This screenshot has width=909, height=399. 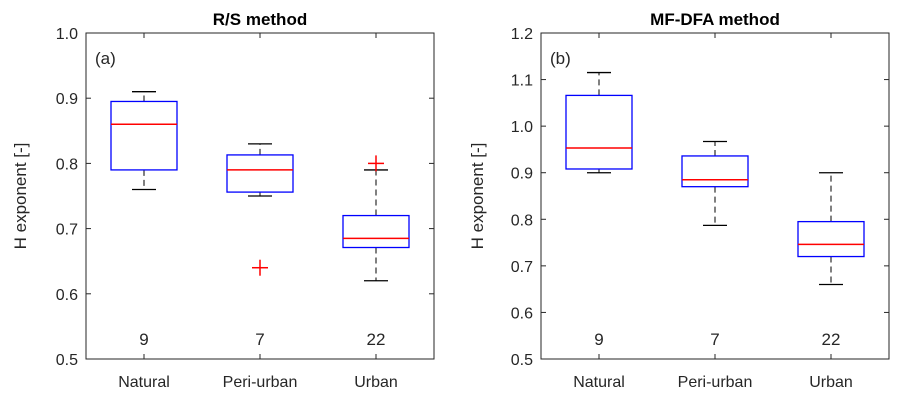 What do you see at coordinates (260, 19) in the screenshot?
I see `chart-title: R/S method` at bounding box center [260, 19].